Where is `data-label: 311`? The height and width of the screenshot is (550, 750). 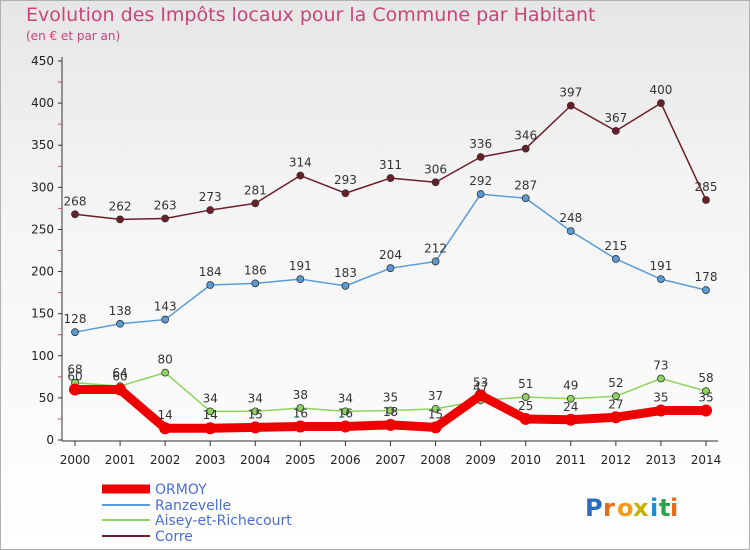 data-label: 311 is located at coordinates (390, 165).